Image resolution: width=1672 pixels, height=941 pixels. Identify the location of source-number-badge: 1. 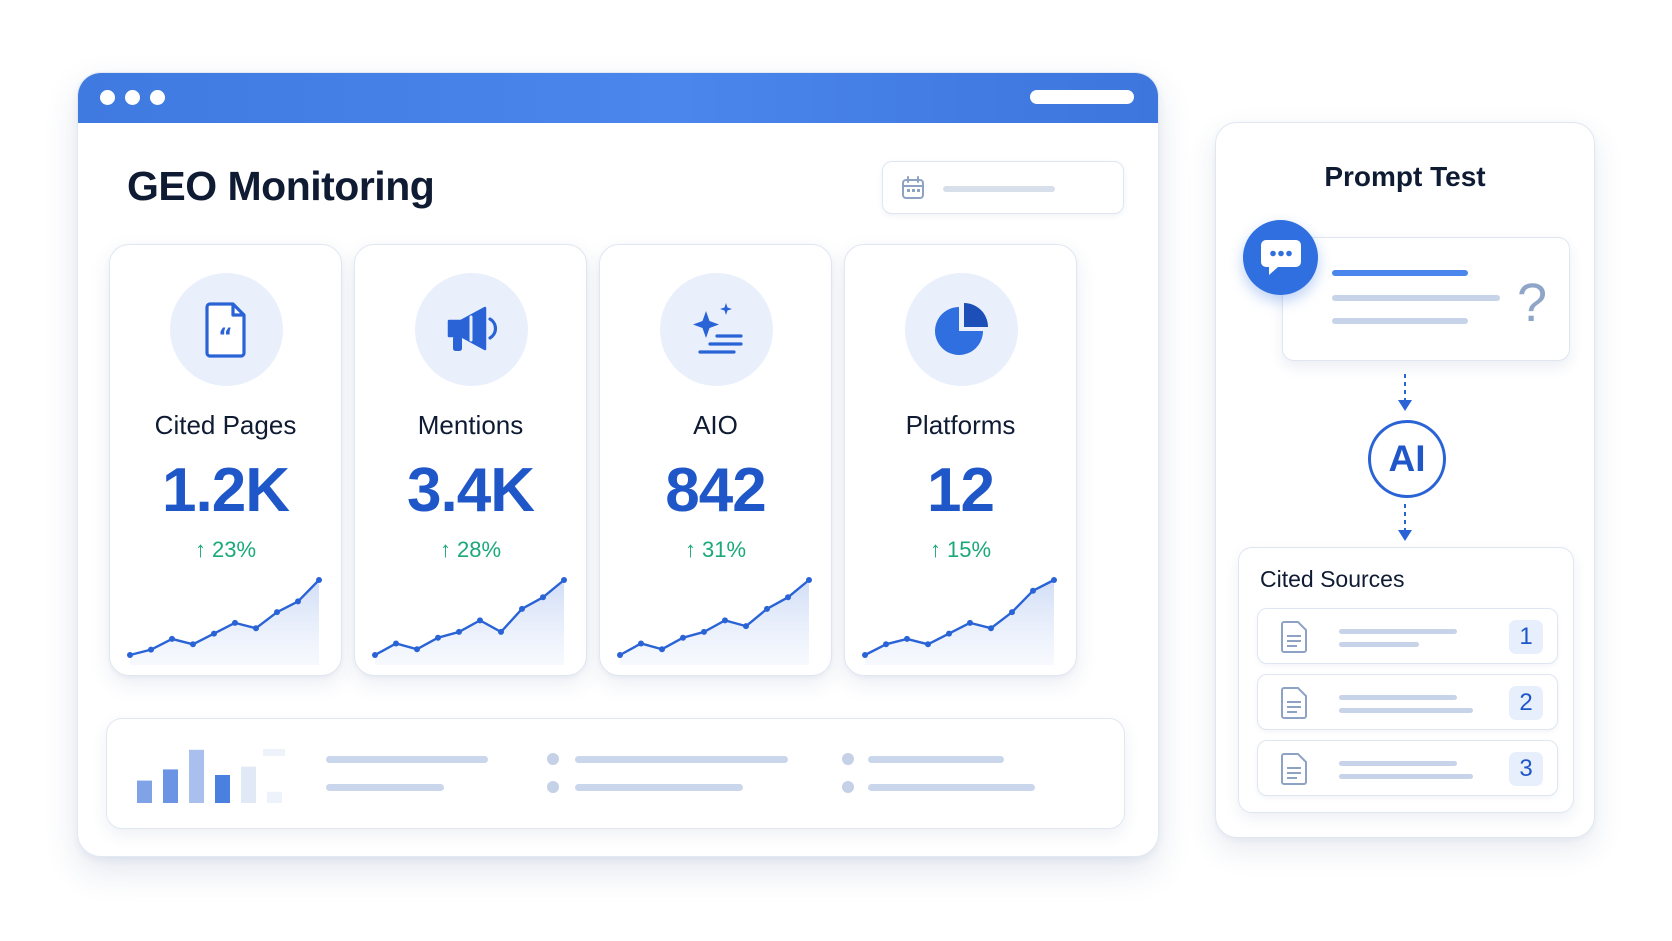
(1526, 637).